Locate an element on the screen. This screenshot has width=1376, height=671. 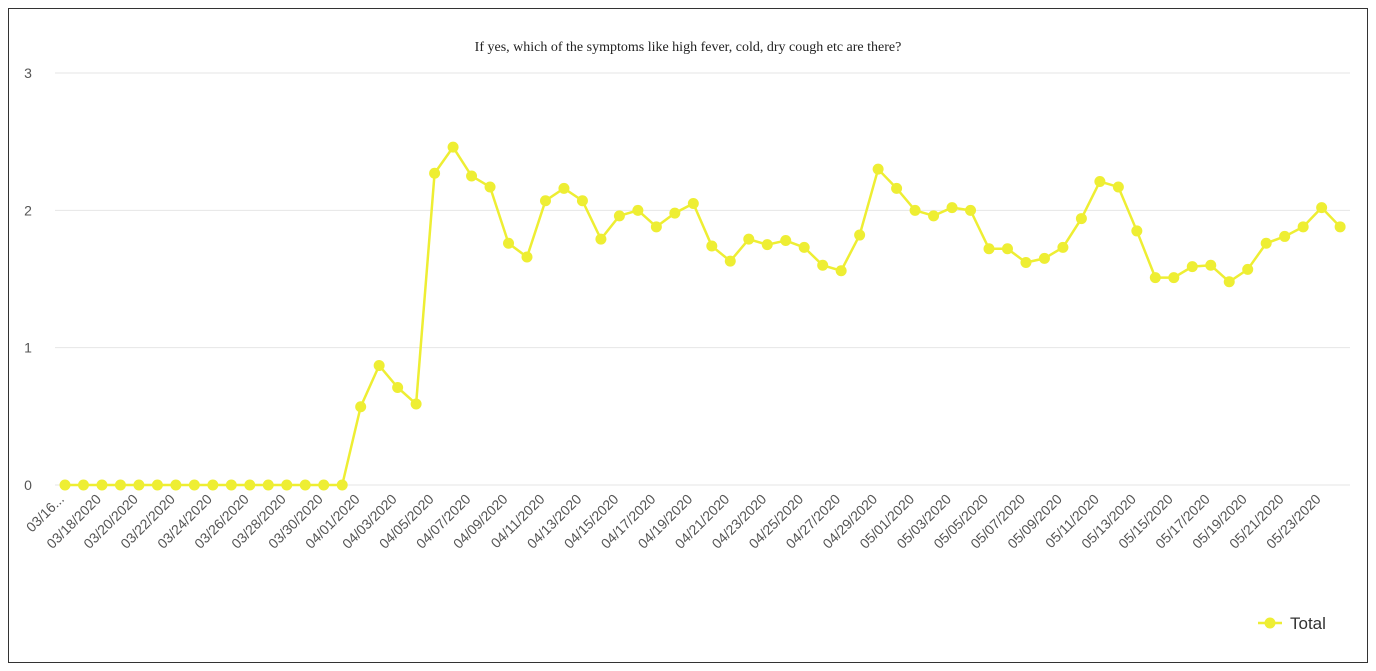
y-tick-label: 2 is located at coordinates (28, 210).